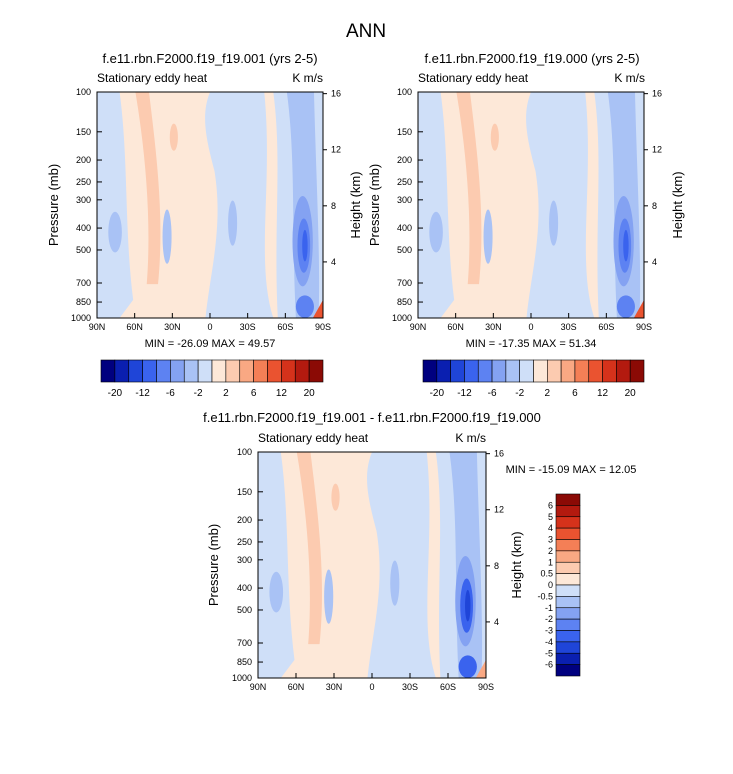 The image size is (733, 774). I want to click on colorbar-label: 0.5, so click(546, 574).